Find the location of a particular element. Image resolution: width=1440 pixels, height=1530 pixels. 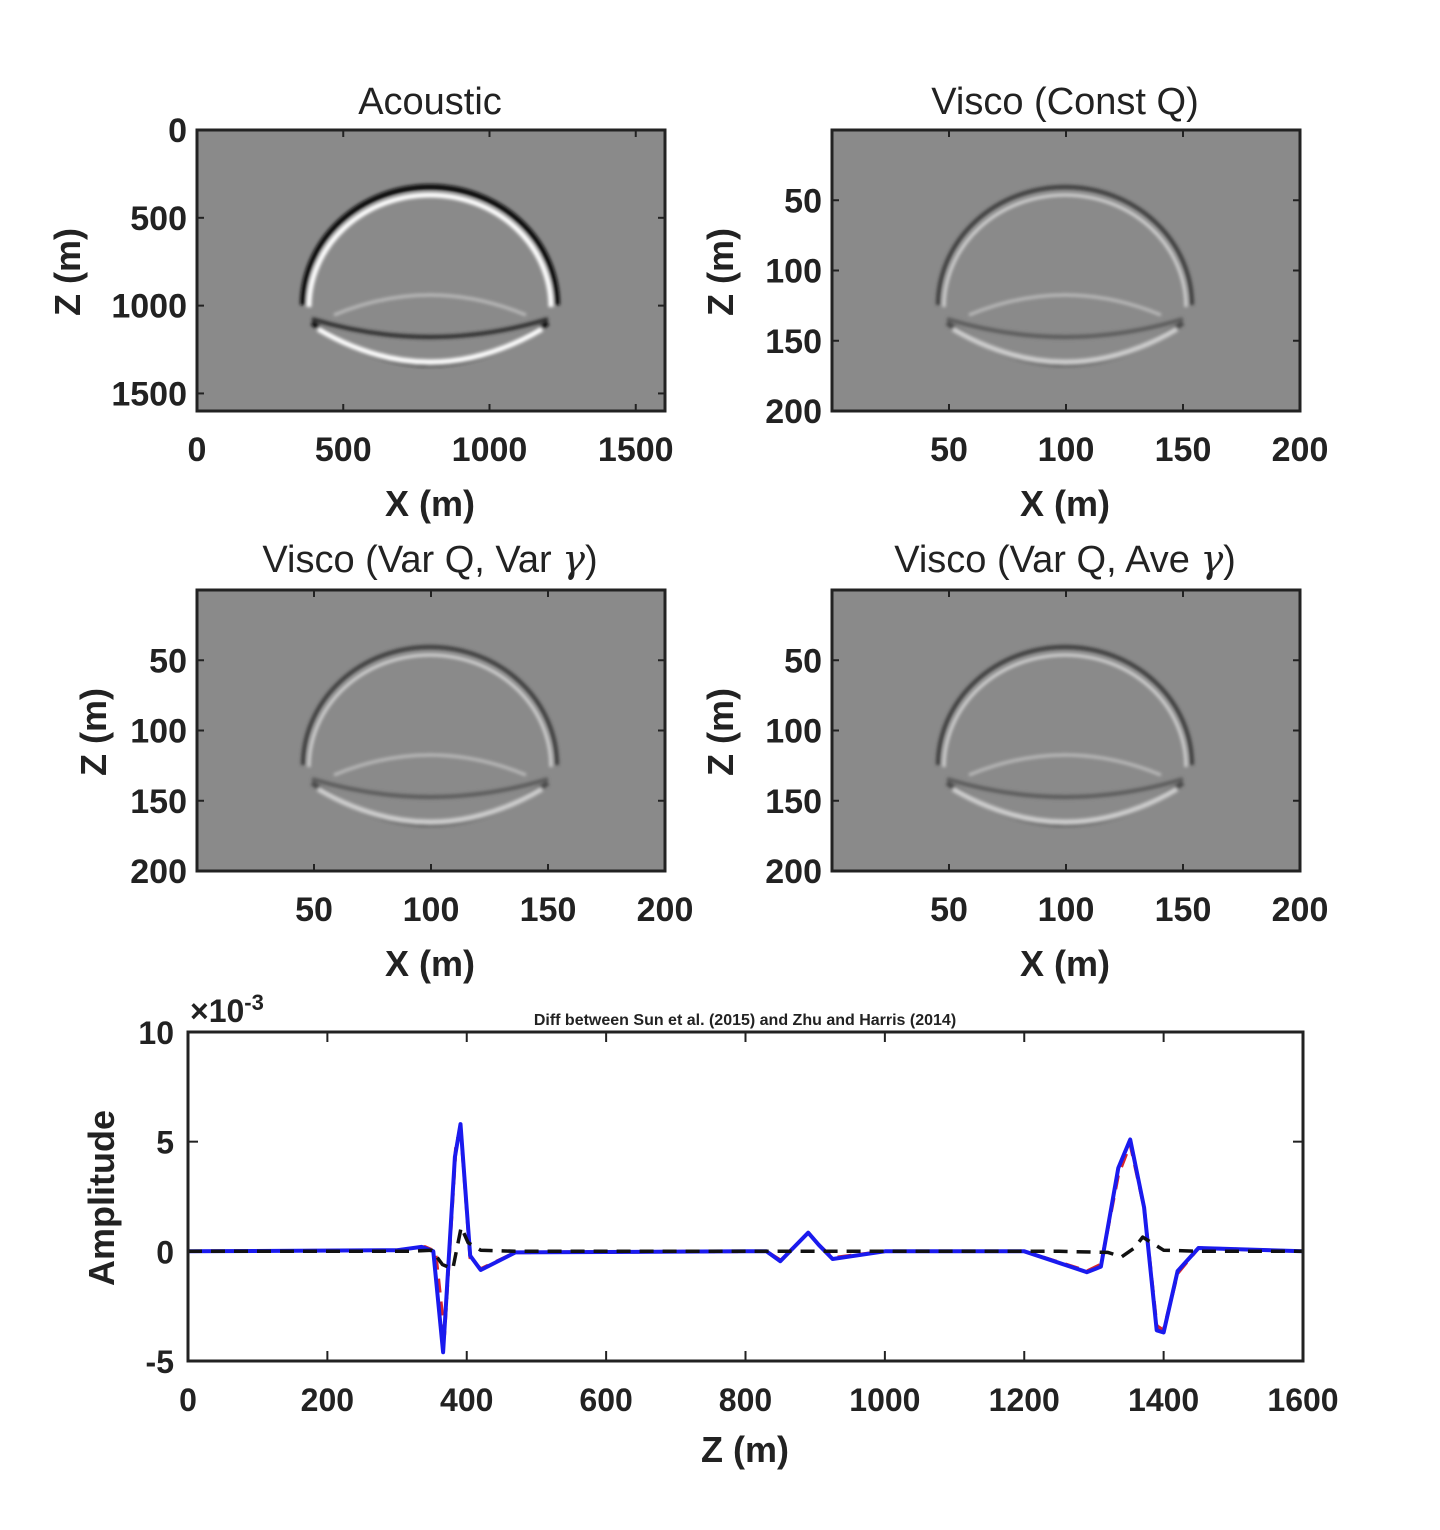

y-tick-label: 500 is located at coordinates (158, 219).